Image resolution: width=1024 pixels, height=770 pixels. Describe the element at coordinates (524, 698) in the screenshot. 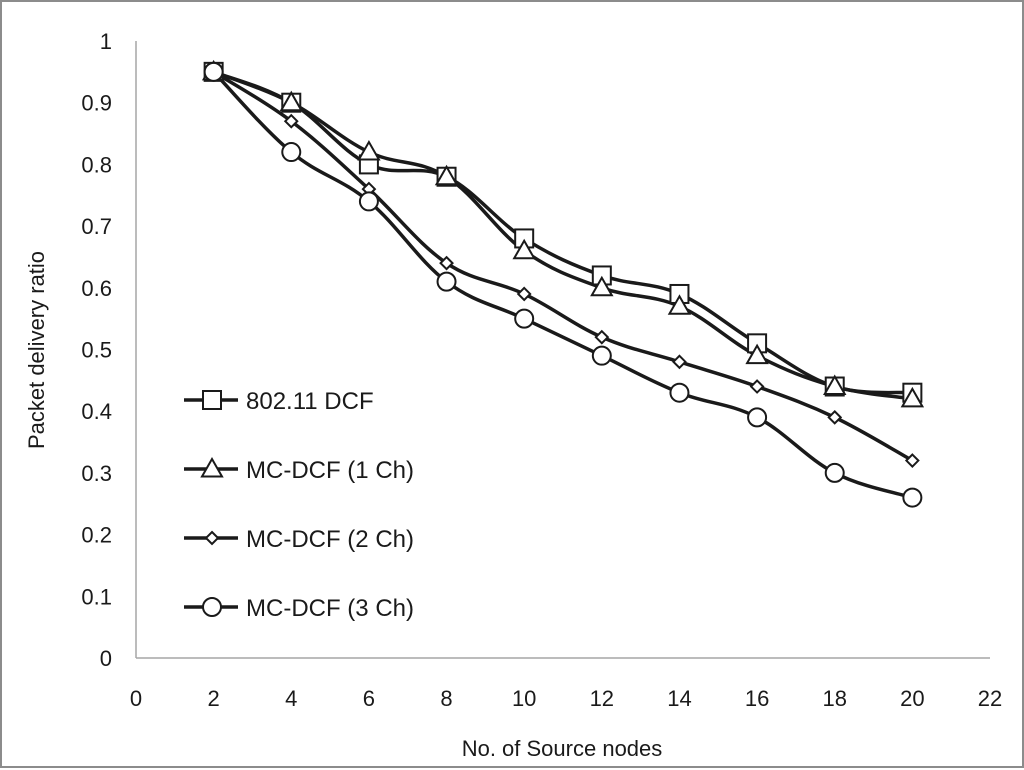

I see `x-tick-label: 10` at that location.